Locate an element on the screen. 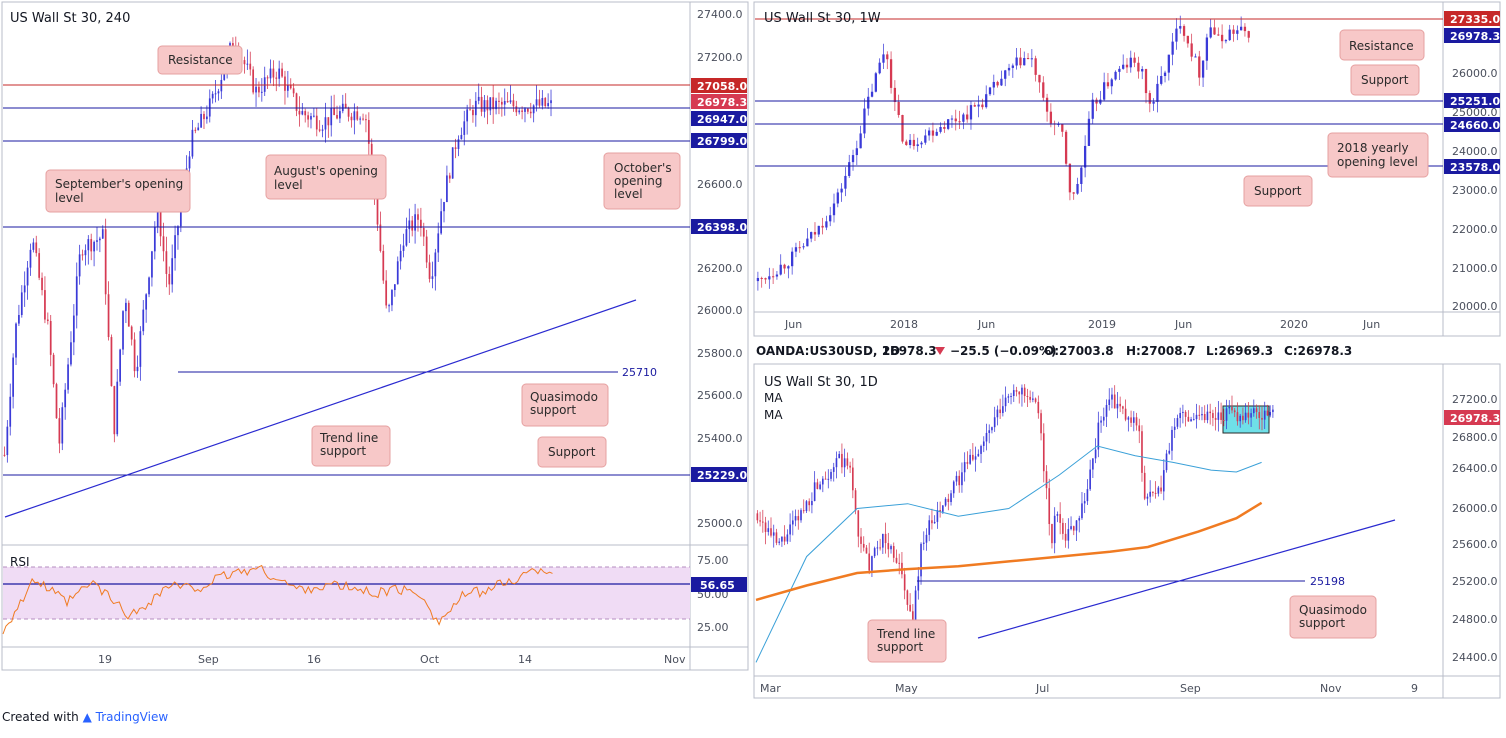 The height and width of the screenshot is (738, 1506). tradingview-logo-icon: ▲ is located at coordinates (87, 717).